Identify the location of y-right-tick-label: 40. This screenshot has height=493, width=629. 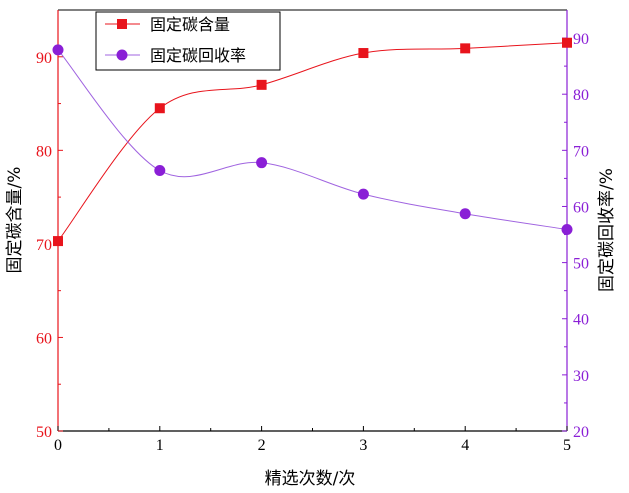
(581, 320).